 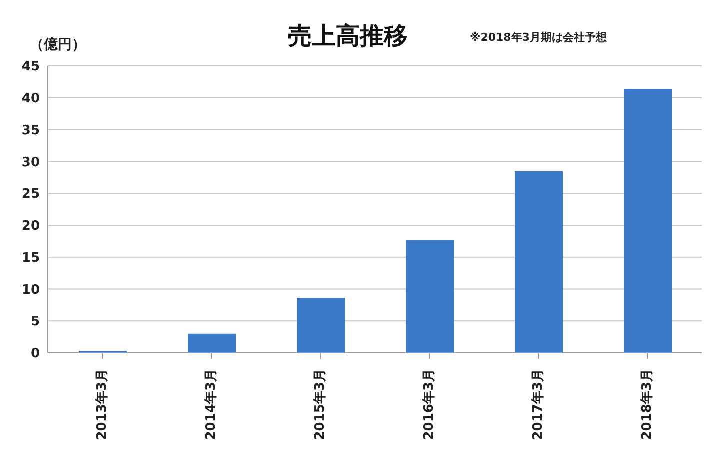 I want to click on y-tick-label: 45, so click(x=31, y=67).